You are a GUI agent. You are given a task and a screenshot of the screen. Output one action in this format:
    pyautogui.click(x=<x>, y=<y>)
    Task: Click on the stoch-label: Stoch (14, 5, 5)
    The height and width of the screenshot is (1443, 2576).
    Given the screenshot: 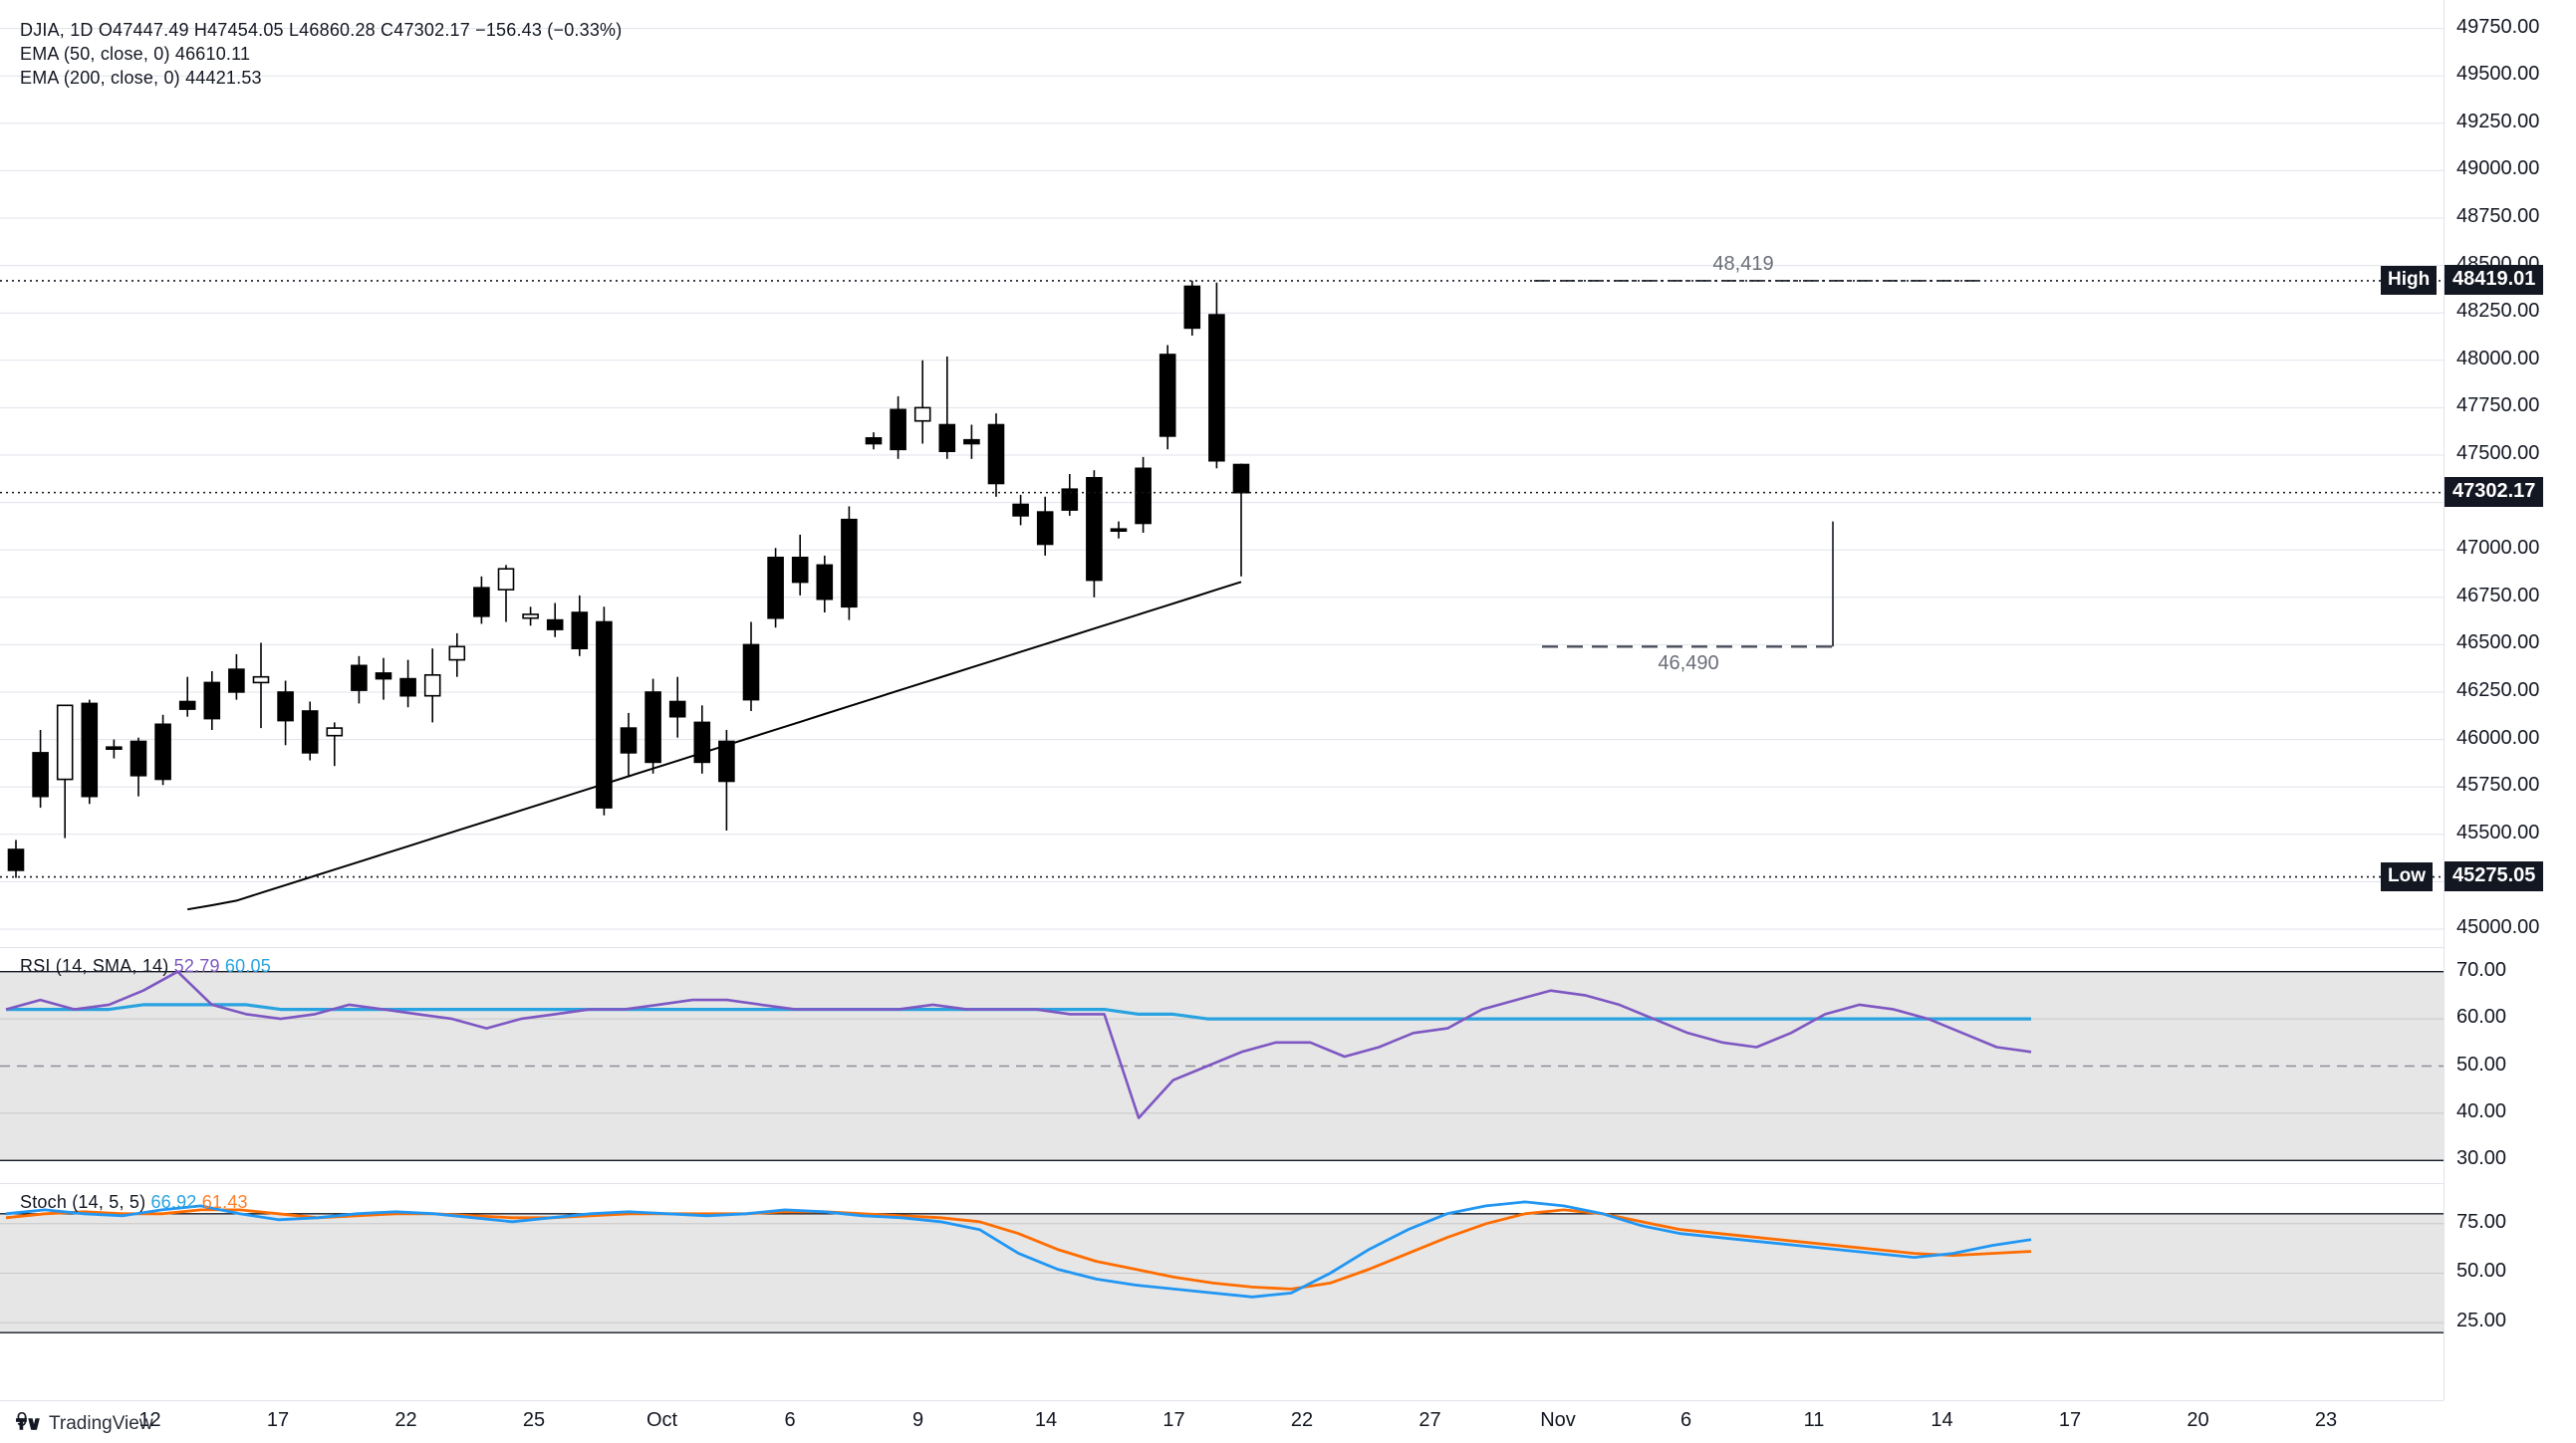 What is the action you would take?
    pyautogui.click(x=83, y=1202)
    